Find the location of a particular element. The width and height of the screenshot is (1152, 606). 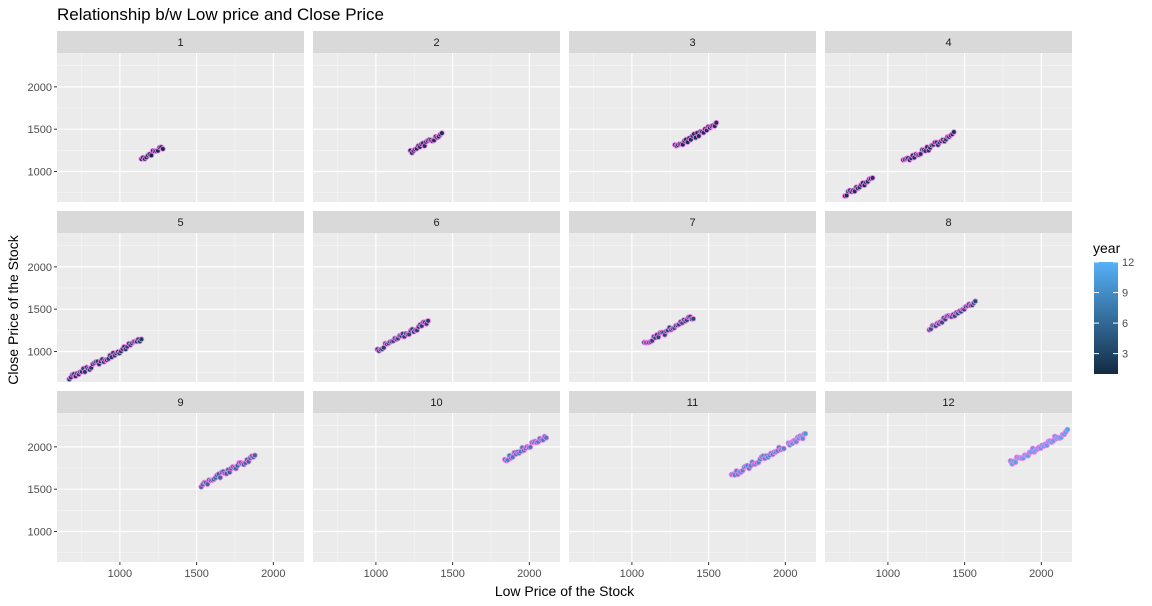

facet-strip-label: 7 is located at coordinates (692, 223).